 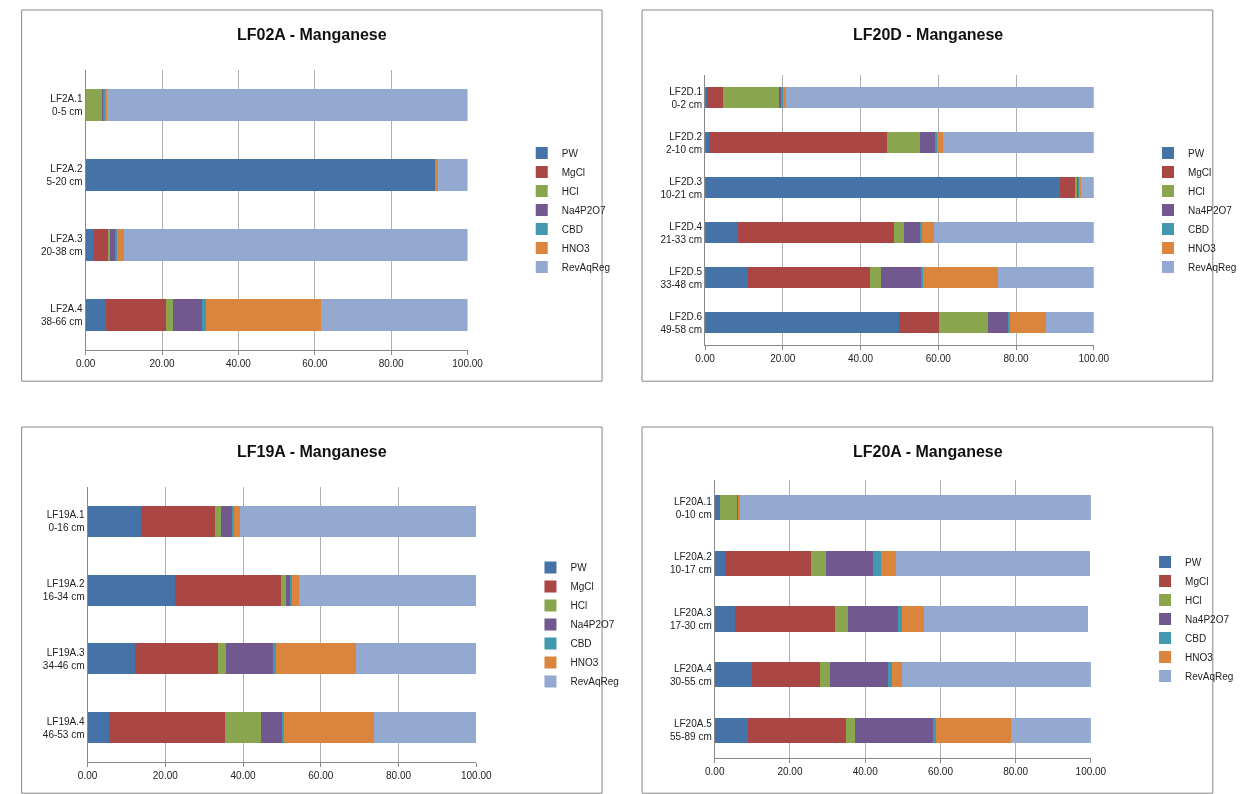 I want to click on y-tick-label: LF19A.1 0-16 cm, so click(x=65, y=521).